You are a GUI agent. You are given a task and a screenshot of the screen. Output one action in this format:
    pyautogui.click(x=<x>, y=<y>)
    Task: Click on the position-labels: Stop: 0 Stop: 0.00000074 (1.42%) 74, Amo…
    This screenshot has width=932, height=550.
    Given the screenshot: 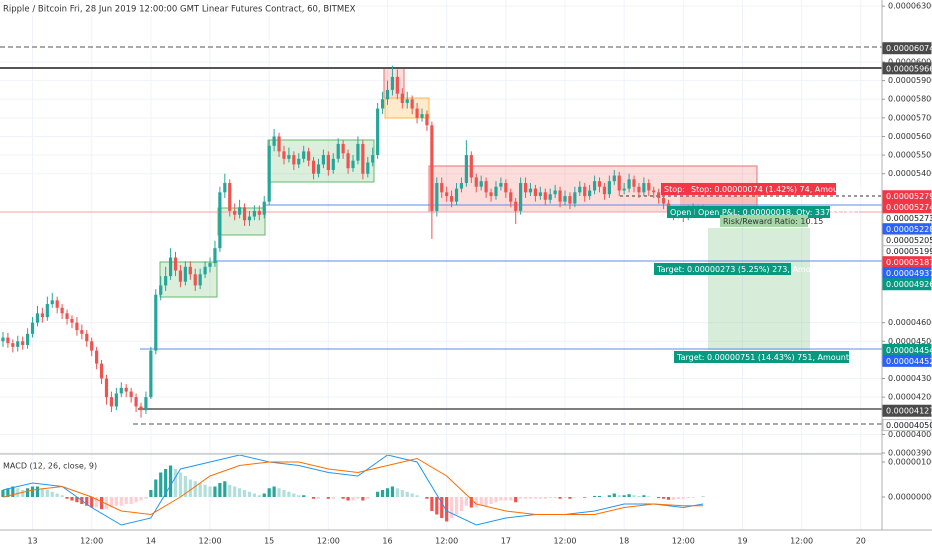 What is the action you would take?
    pyautogui.click(x=770, y=273)
    